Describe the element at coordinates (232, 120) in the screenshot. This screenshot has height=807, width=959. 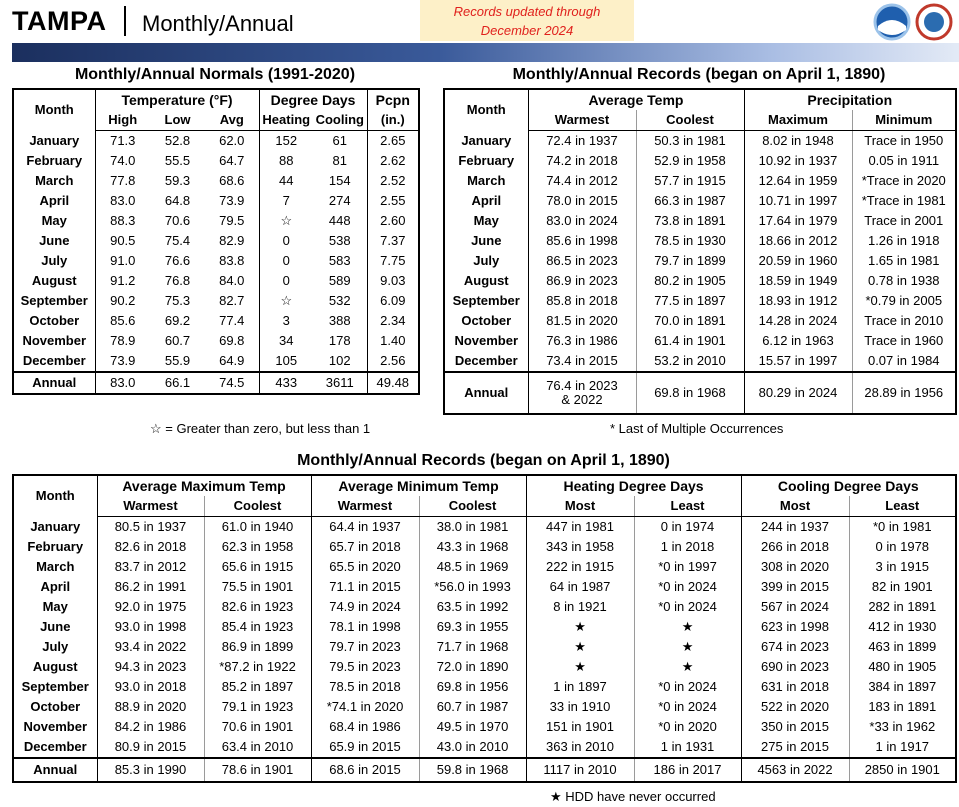
I see `sub-header: Avg` at that location.